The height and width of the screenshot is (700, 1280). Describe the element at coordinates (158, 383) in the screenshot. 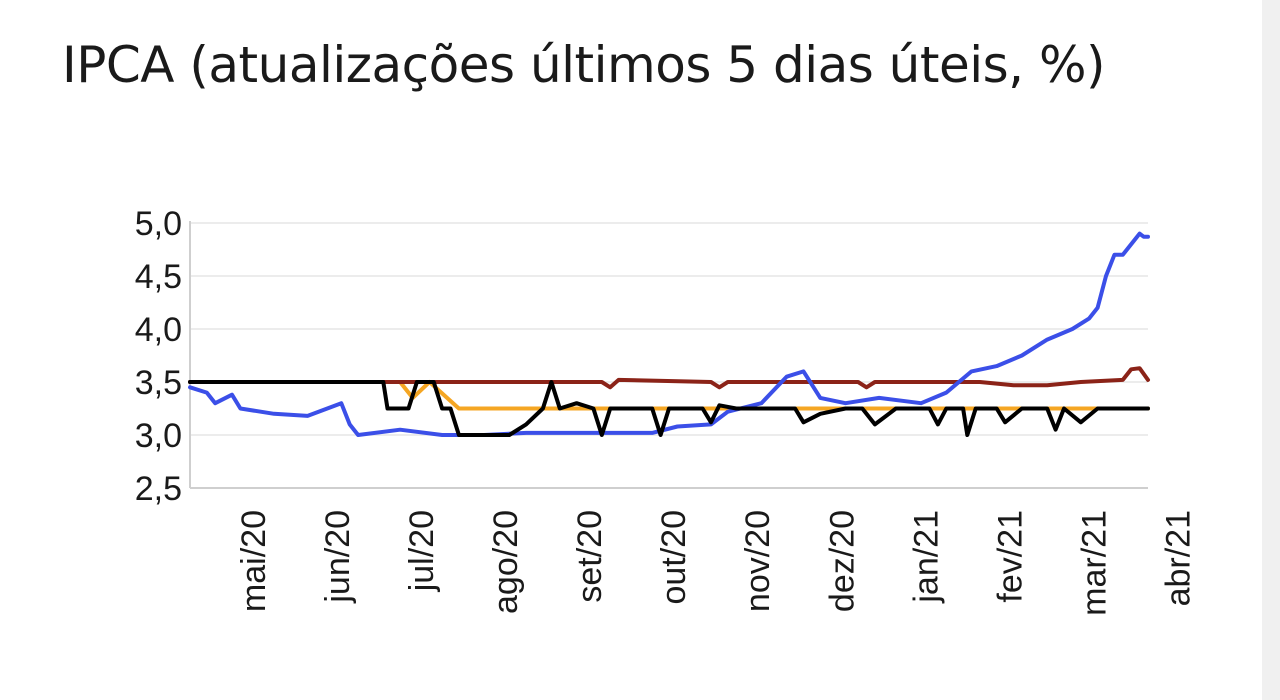

I see `y-tick-label: 3,5` at that location.